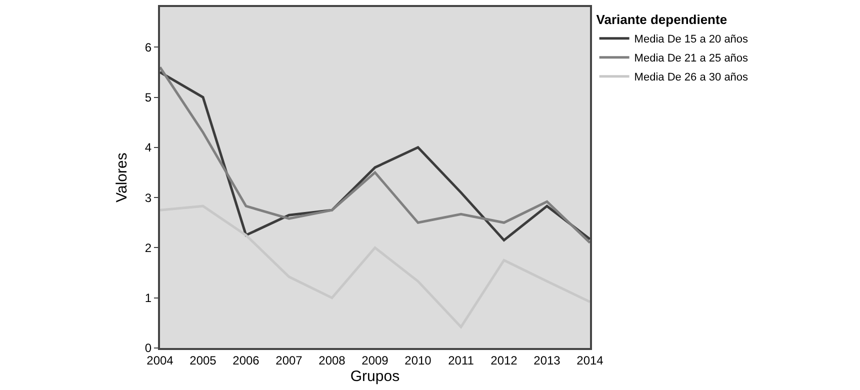  What do you see at coordinates (691, 58) in the screenshot?
I see `legend-label: Media De 21 a 25 años` at bounding box center [691, 58].